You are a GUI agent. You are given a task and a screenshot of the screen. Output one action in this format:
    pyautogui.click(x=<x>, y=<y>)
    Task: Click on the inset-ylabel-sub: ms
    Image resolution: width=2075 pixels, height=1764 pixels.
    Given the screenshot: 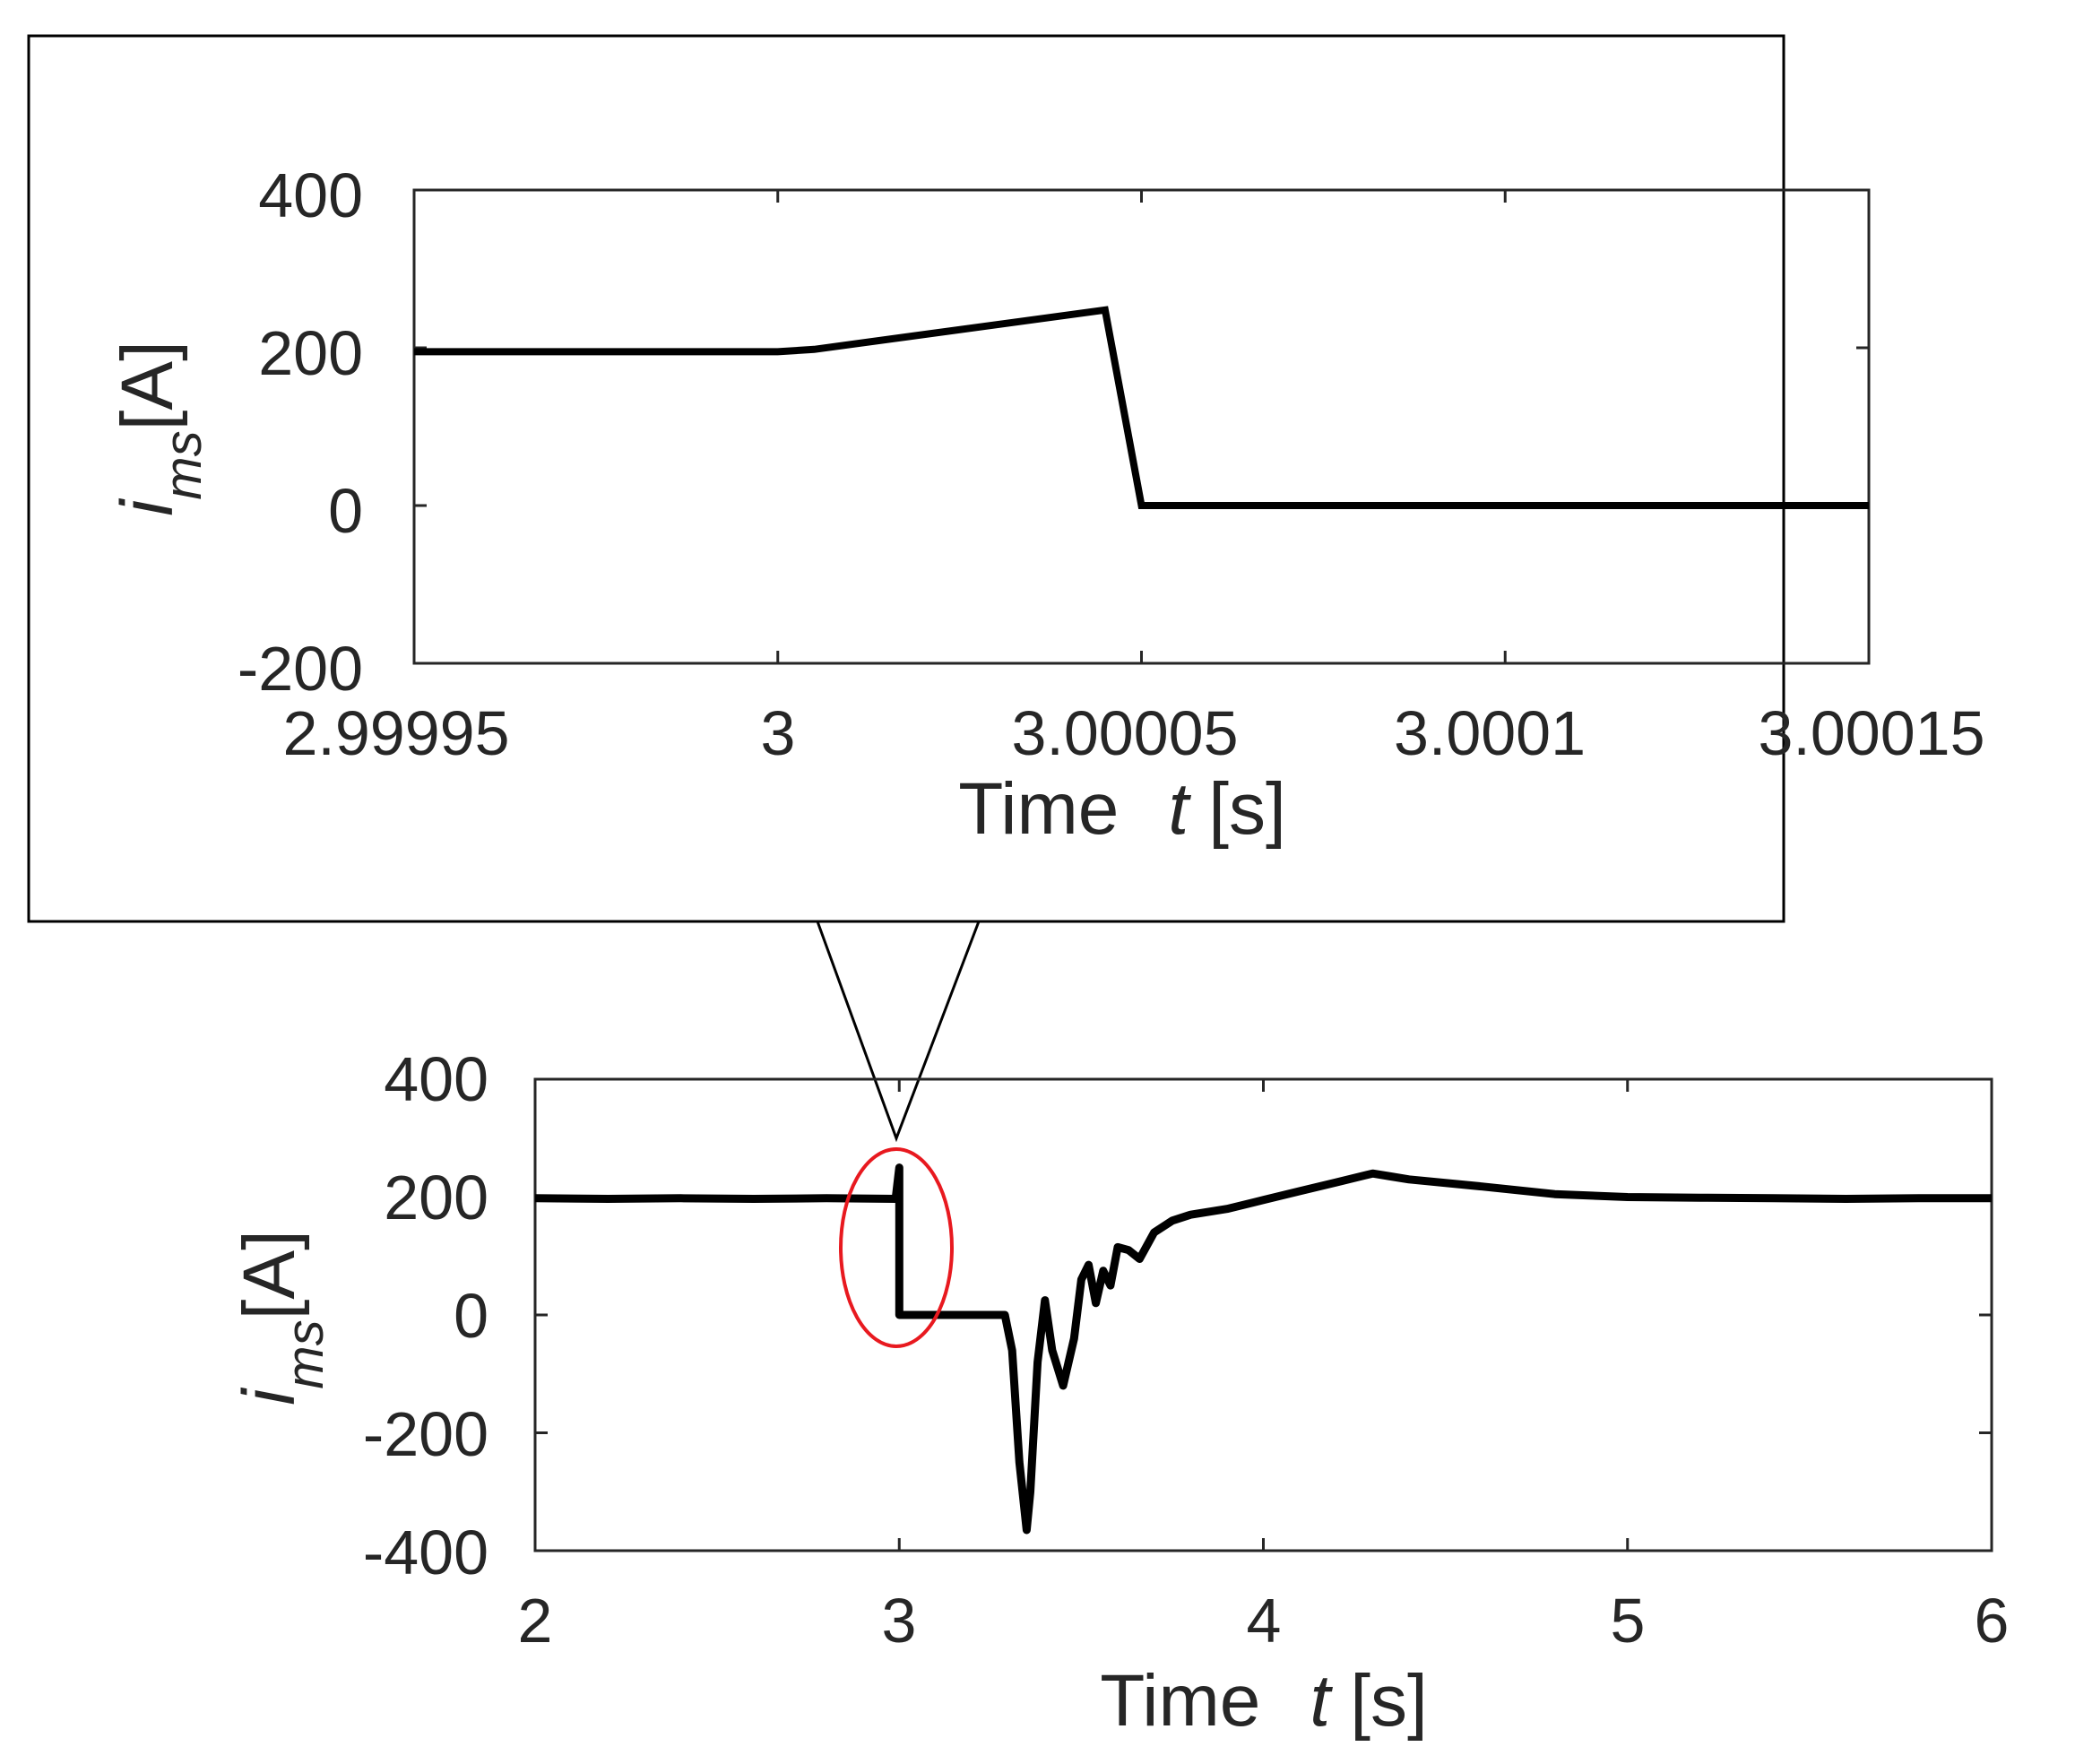 What is the action you would take?
    pyautogui.click(x=183, y=464)
    